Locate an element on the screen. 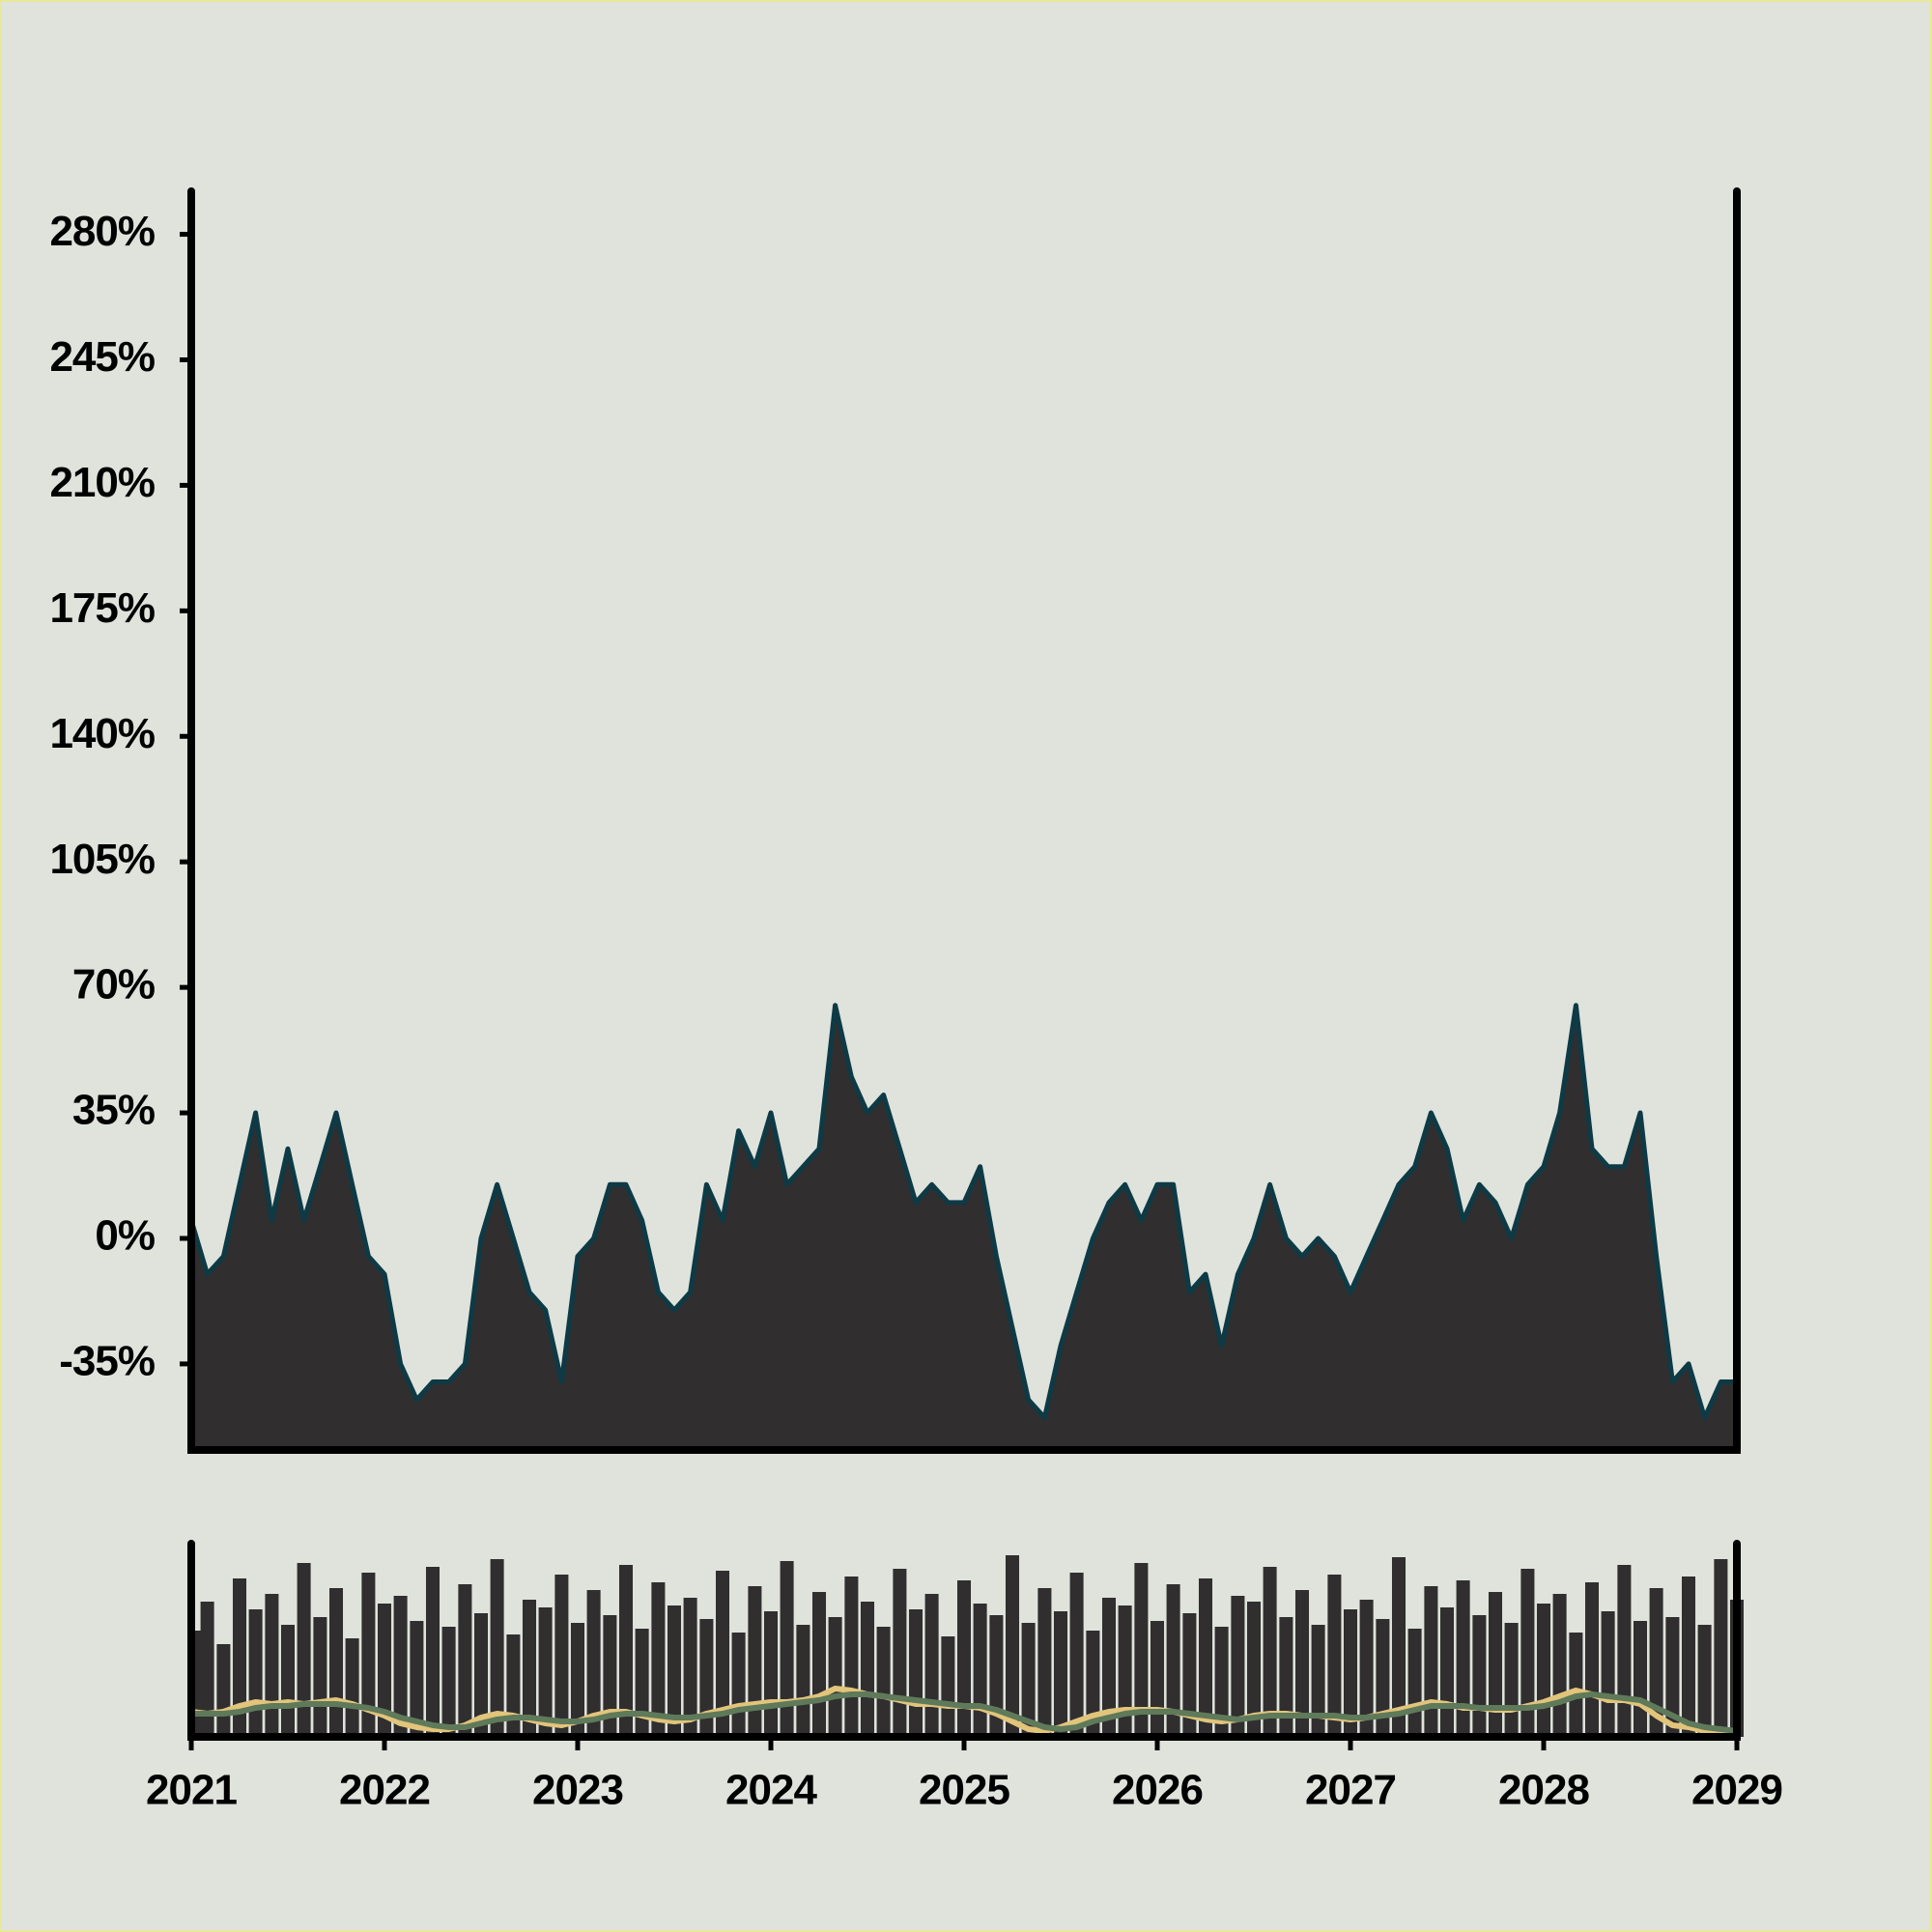  x-tick-label: 2026 is located at coordinates (1157, 1790).